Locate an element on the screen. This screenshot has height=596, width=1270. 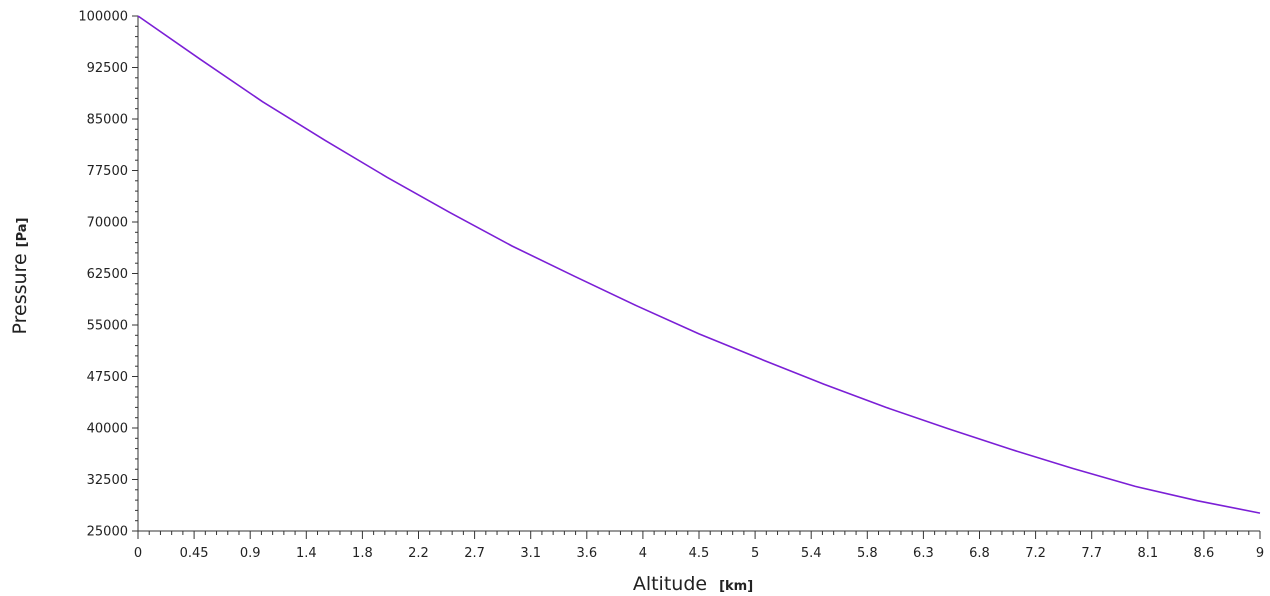
x-tick-label: 3.1 is located at coordinates (530, 553).